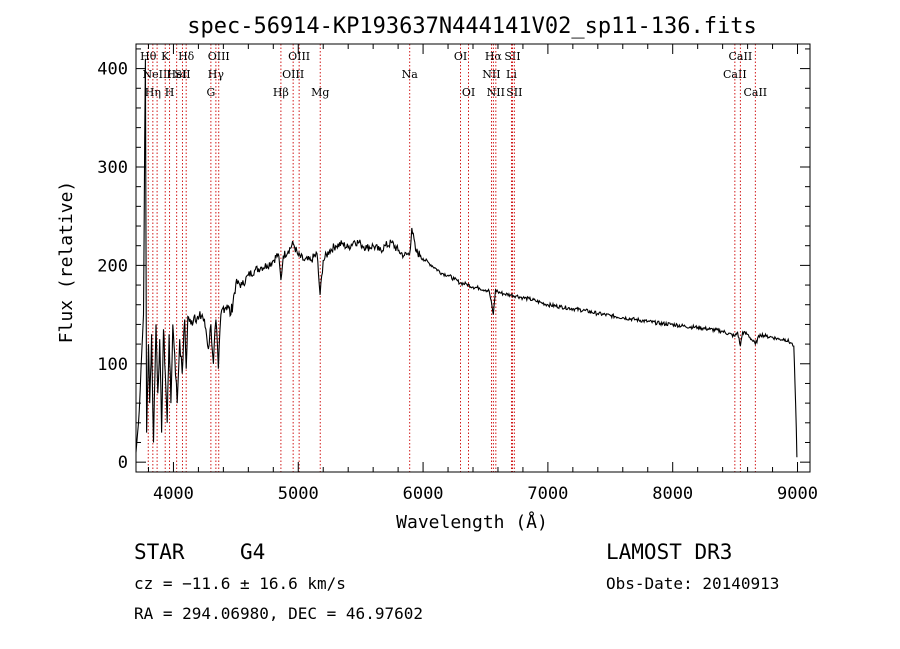 The image size is (900, 649). What do you see at coordinates (210, 92) in the screenshot?
I see `line-marker-label: G` at bounding box center [210, 92].